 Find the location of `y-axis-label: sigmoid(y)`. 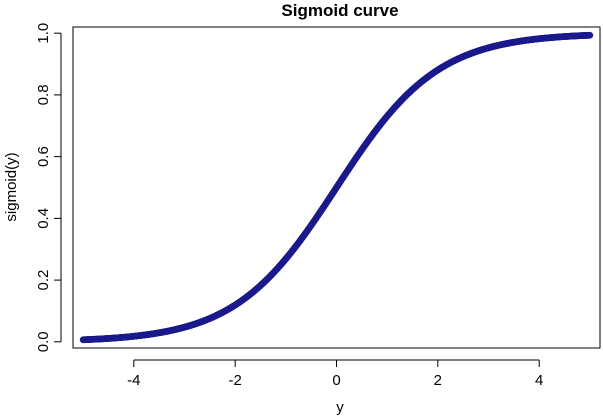

y-axis-label: sigmoid(y) is located at coordinates (11, 186).